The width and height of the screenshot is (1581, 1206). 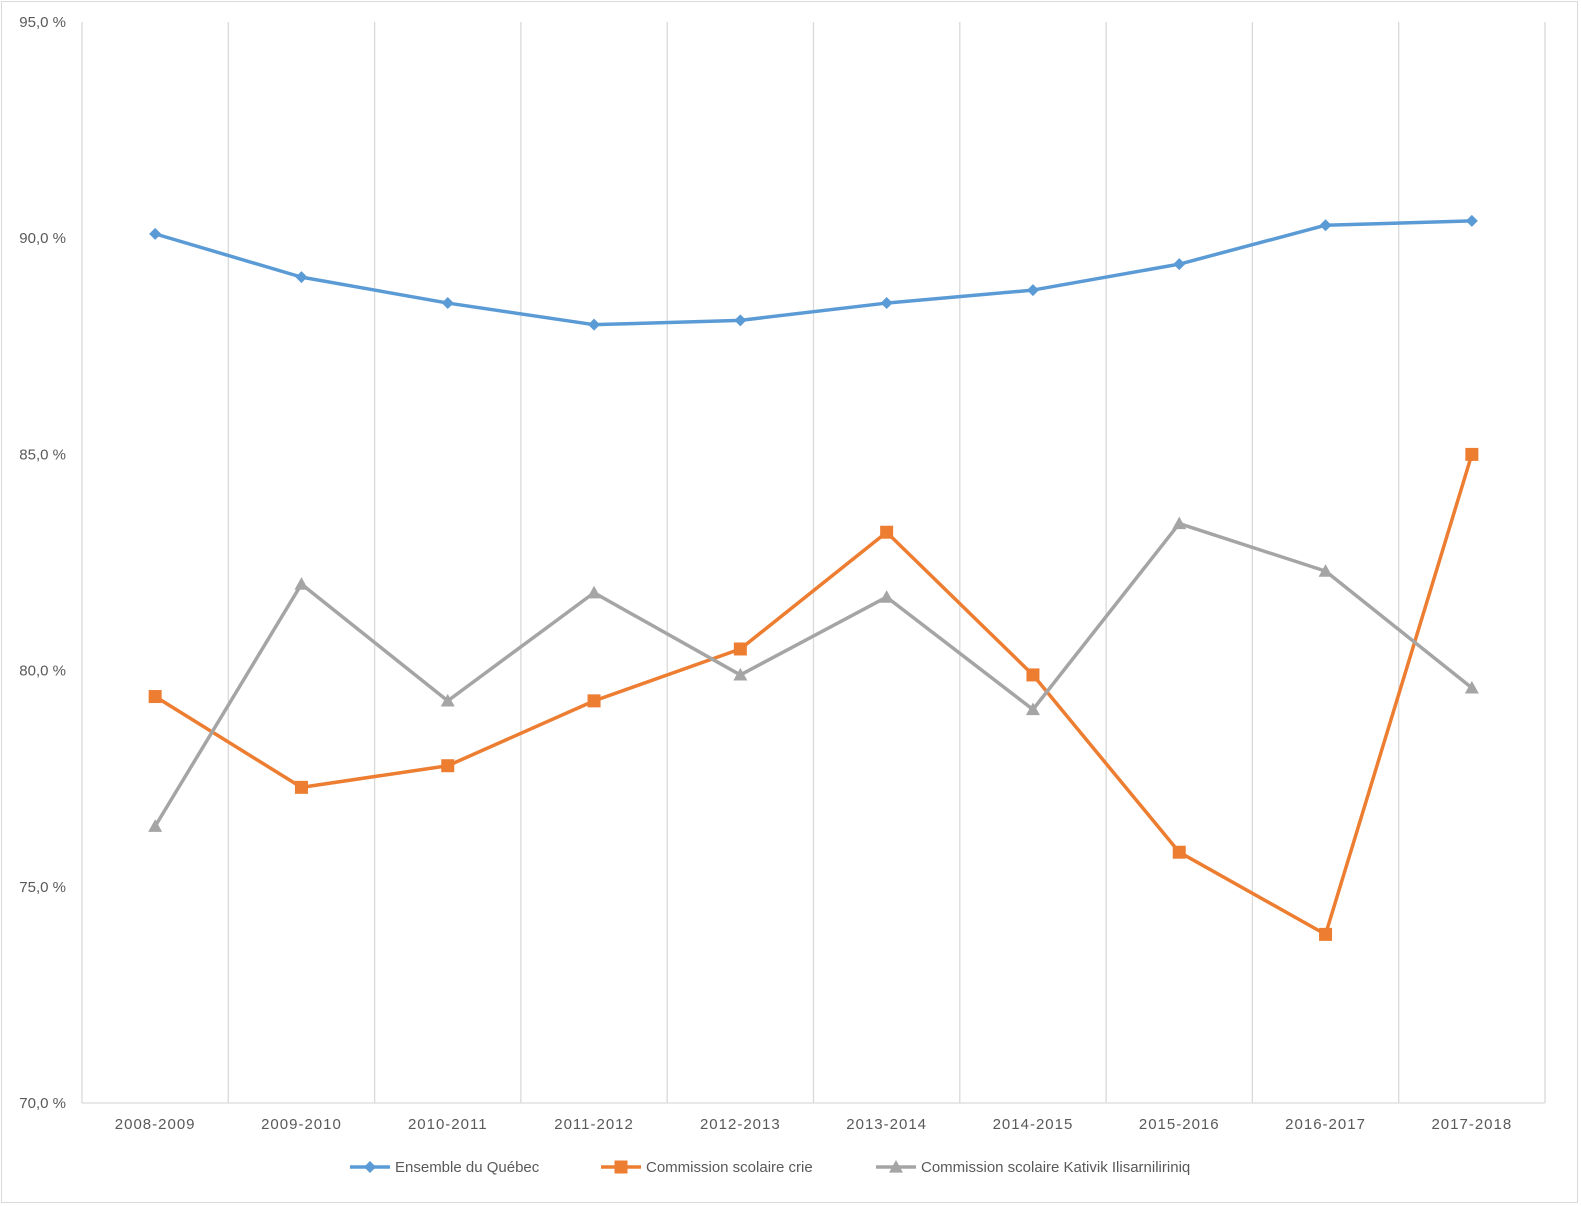 I want to click on legend-item: Ensemble du Québec, so click(x=445, y=1167).